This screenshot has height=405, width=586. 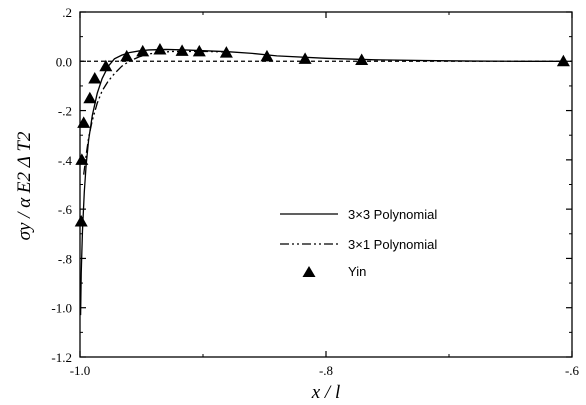 What do you see at coordinates (572, 370) in the screenshot?
I see `x-tick-label: -.6` at bounding box center [572, 370].